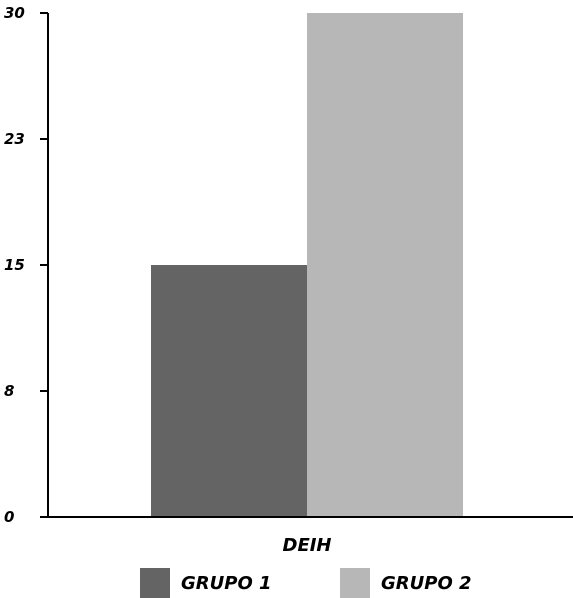 This screenshot has height=598, width=573. Describe the element at coordinates (14, 265) in the screenshot. I see `y-tick-label: 15` at that location.